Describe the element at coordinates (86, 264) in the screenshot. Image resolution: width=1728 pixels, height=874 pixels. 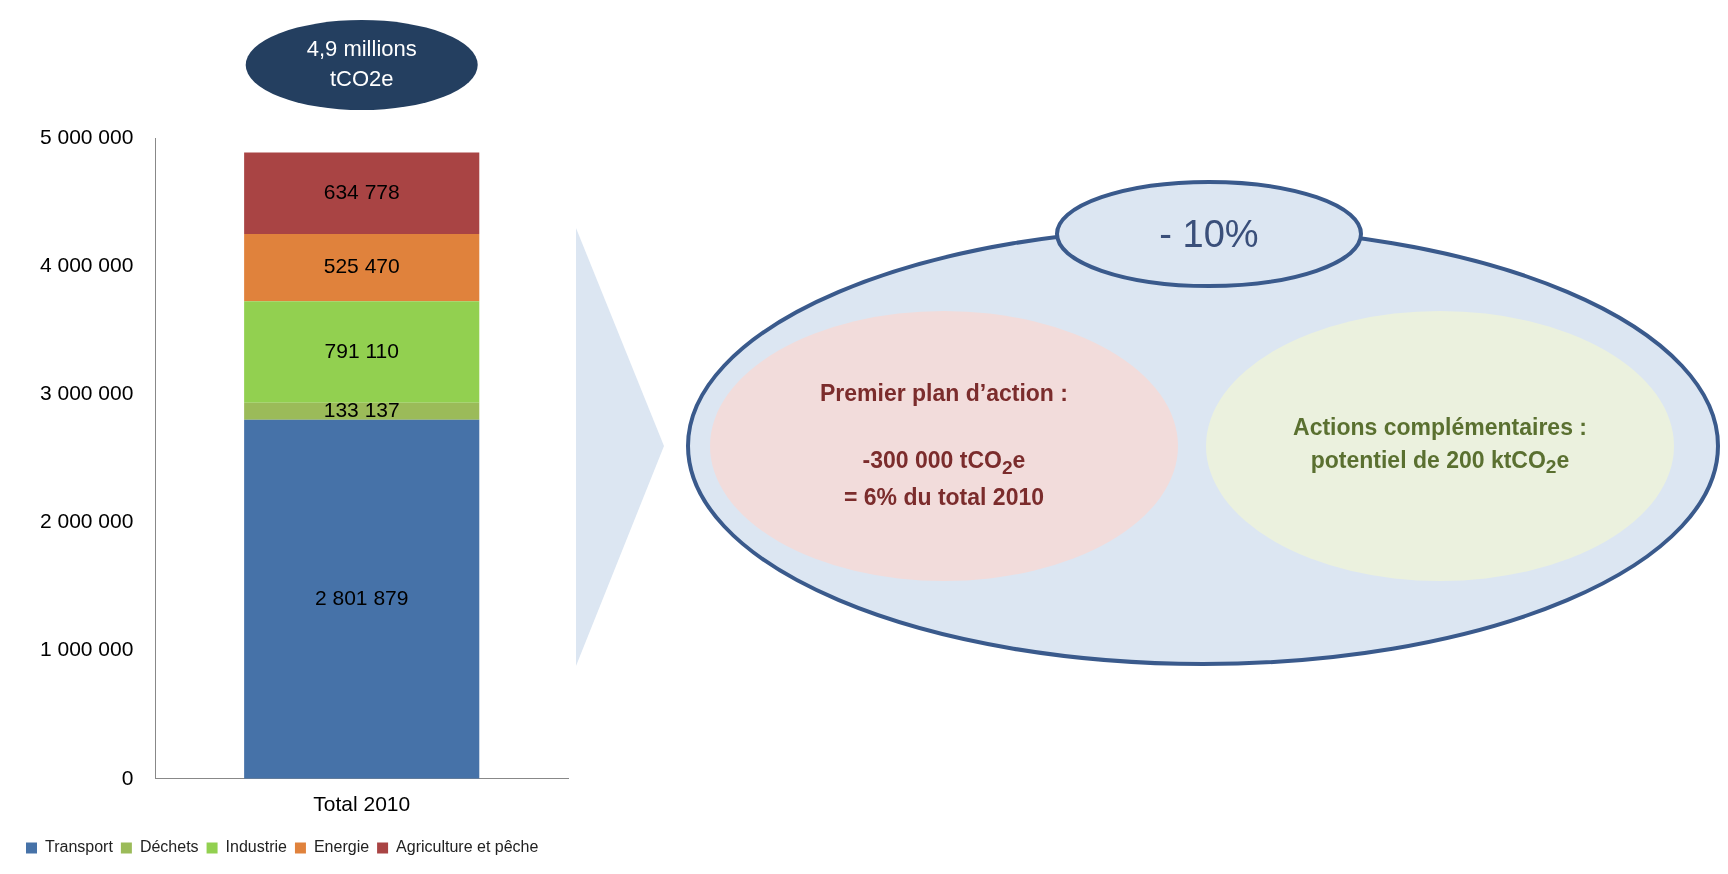
I see `y-tick-label: 4 000 000` at that location.